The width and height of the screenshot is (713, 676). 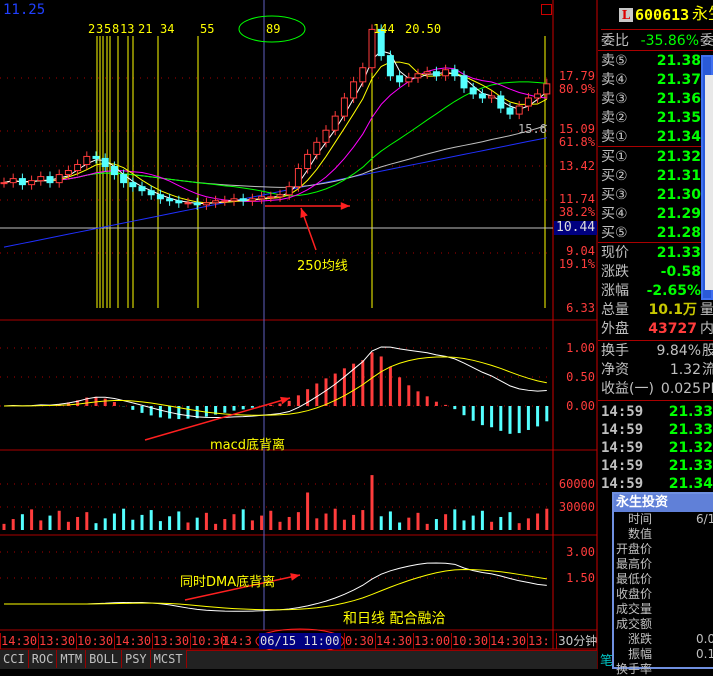 I want to click on fib-label: 3, so click(x=100, y=29).